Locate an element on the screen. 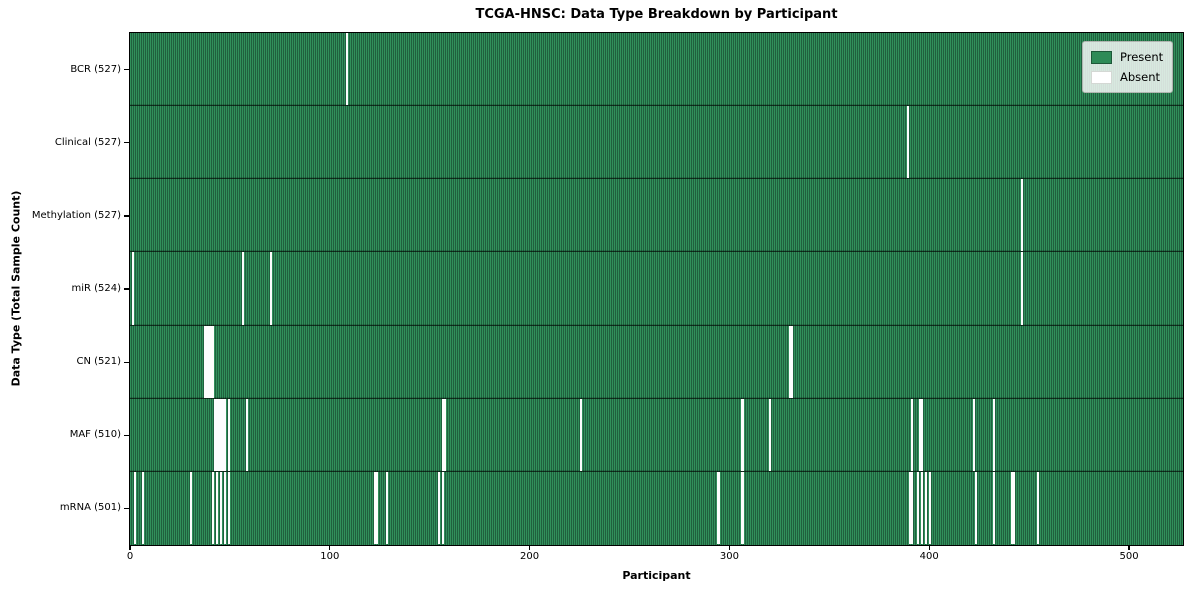 This screenshot has height=600, width=1200. y-tick-mark-miR is located at coordinates (126, 289).